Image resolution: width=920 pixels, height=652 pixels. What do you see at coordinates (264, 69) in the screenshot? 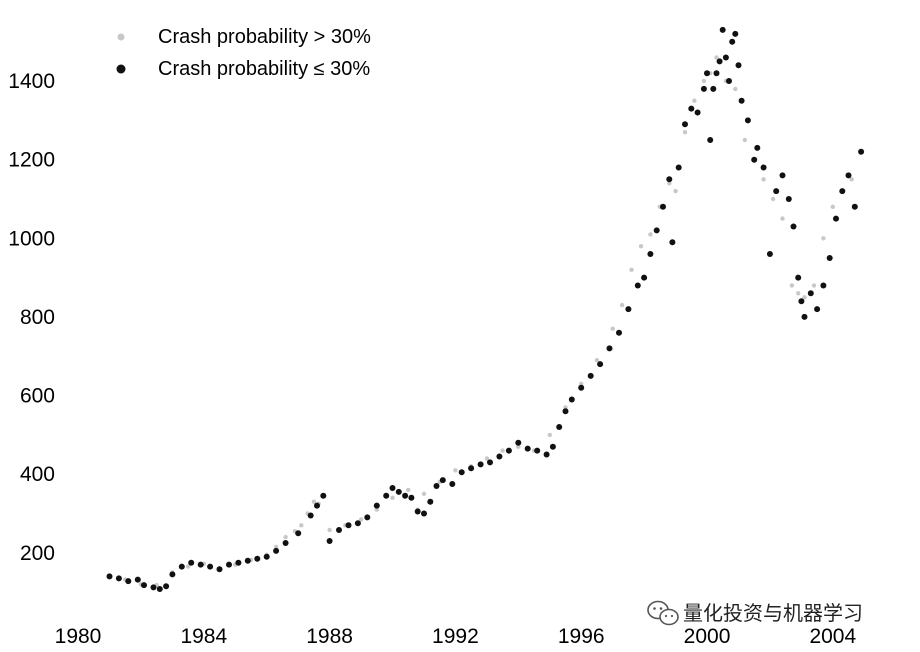
I see `legend-label-low-crash: Crash probability ≤ 30%` at bounding box center [264, 69].